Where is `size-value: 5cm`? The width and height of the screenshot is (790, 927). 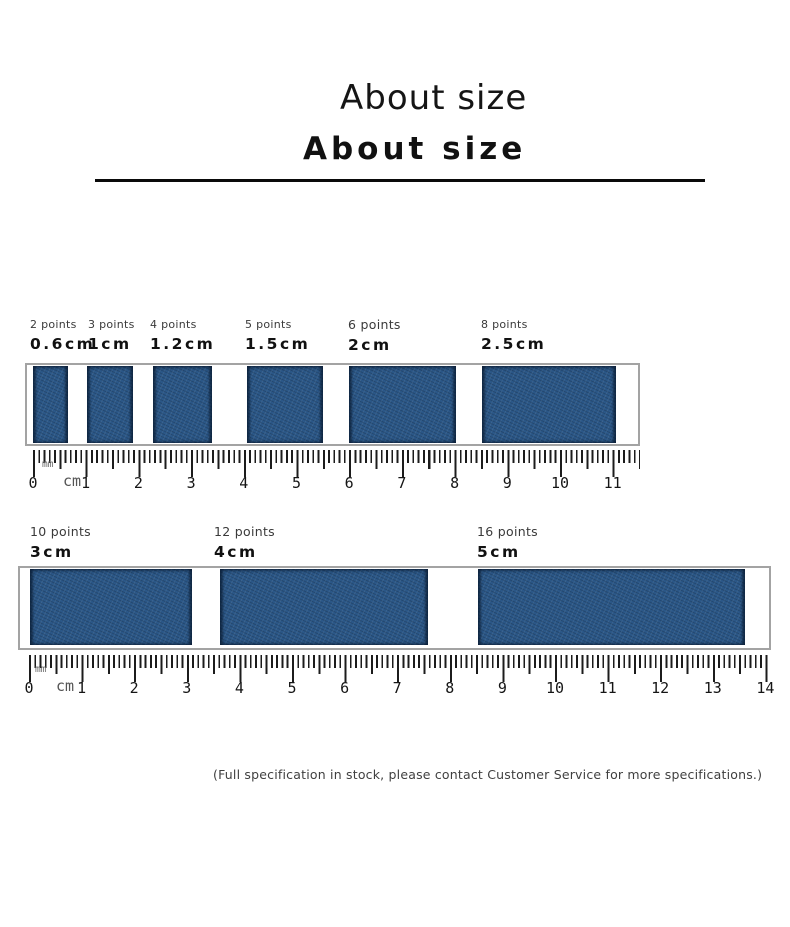
size-value: 5cm is located at coordinates (499, 552).